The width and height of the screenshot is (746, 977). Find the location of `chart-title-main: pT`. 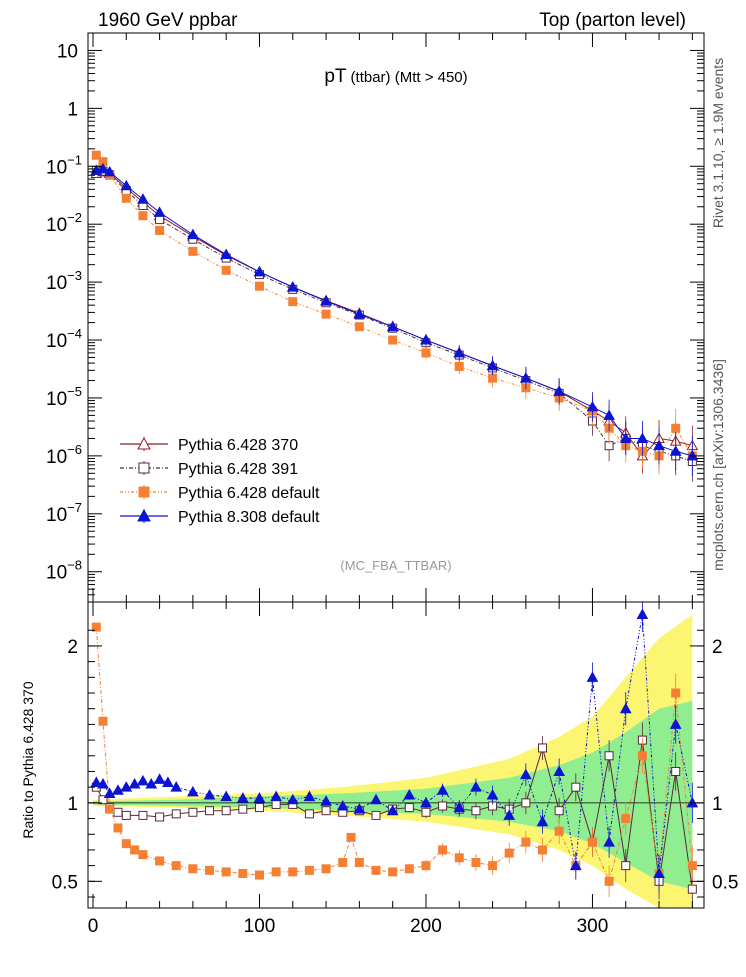

chart-title-main: pT is located at coordinates (335, 76).